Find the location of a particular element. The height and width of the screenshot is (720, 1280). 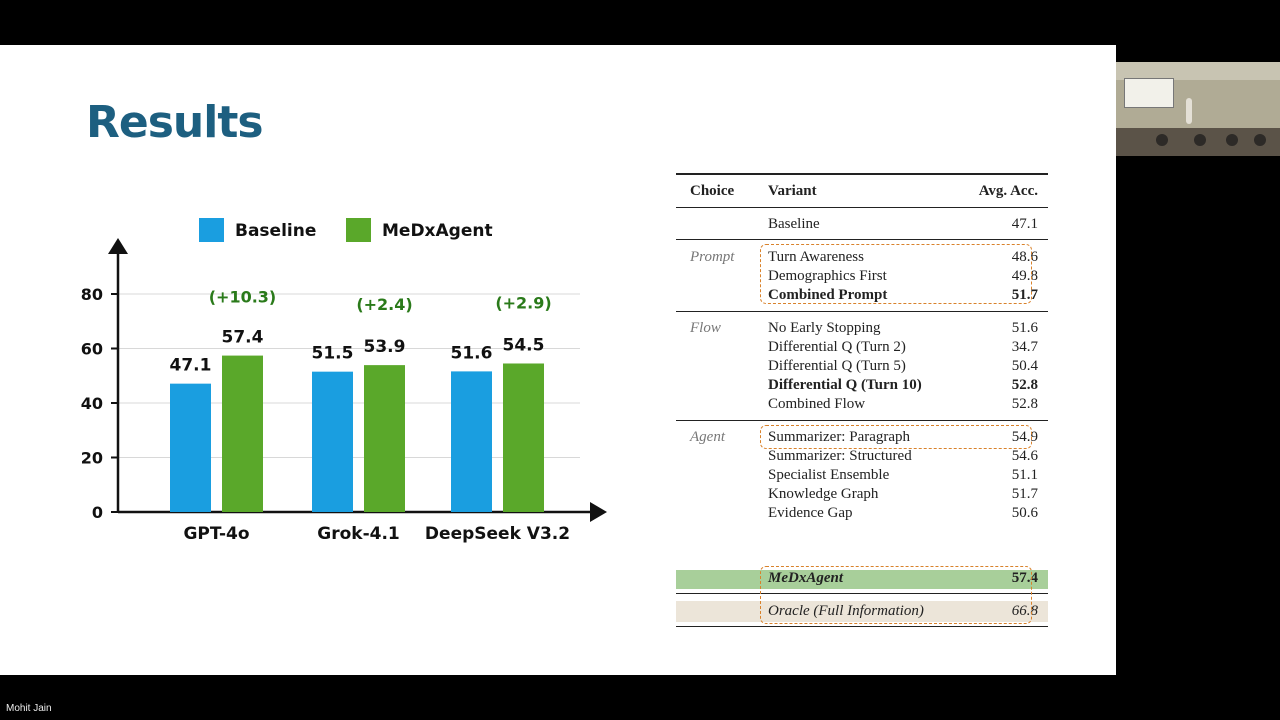

webcam-projector-screen is located at coordinates (1149, 93).